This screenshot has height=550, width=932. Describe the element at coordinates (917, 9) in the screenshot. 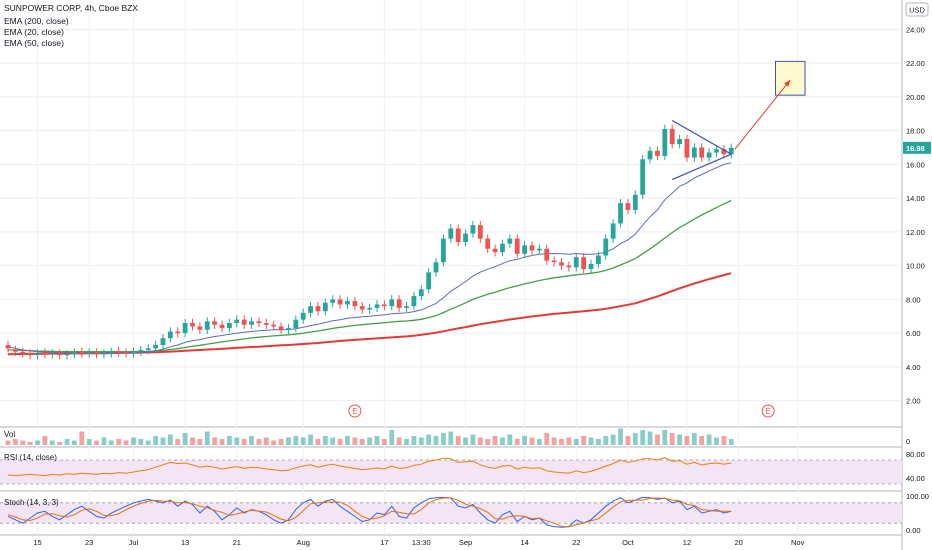

I see `currency-badge` at that location.